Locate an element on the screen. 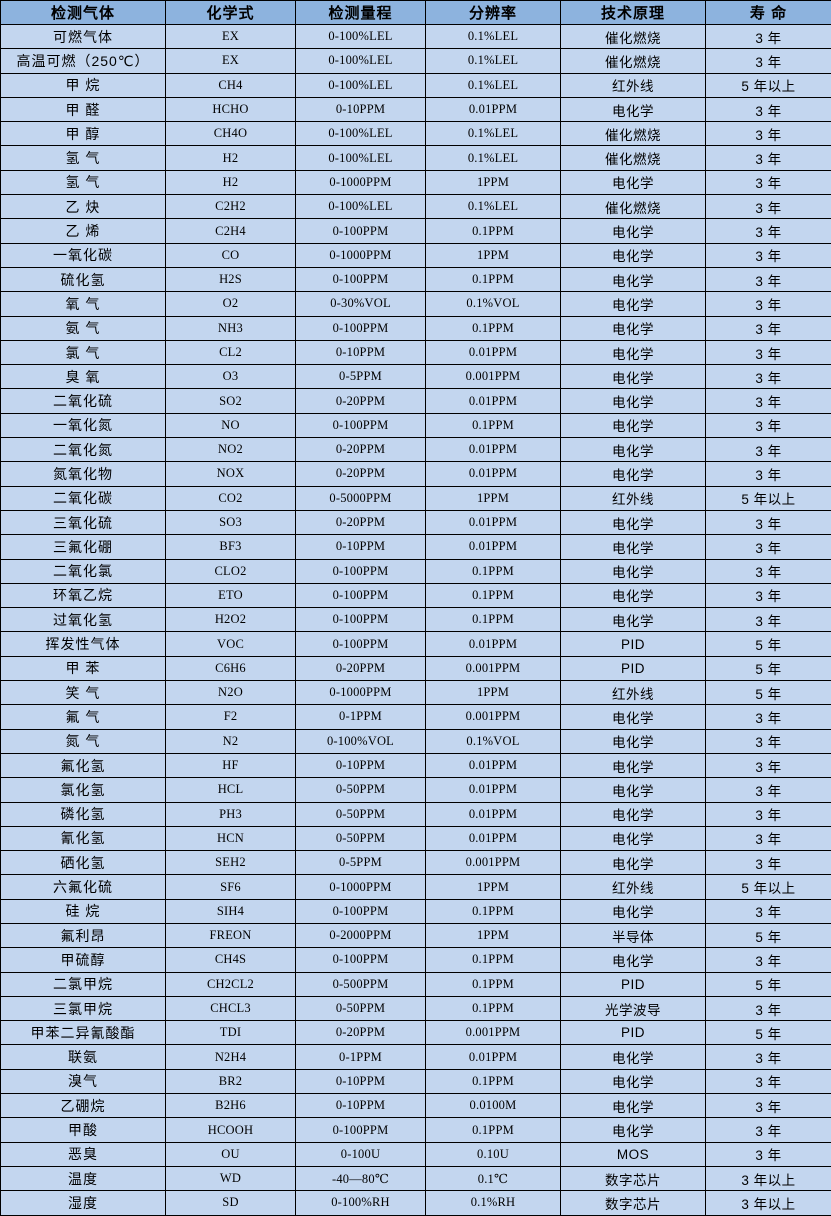  cell-formula: O2 is located at coordinates (231, 304).